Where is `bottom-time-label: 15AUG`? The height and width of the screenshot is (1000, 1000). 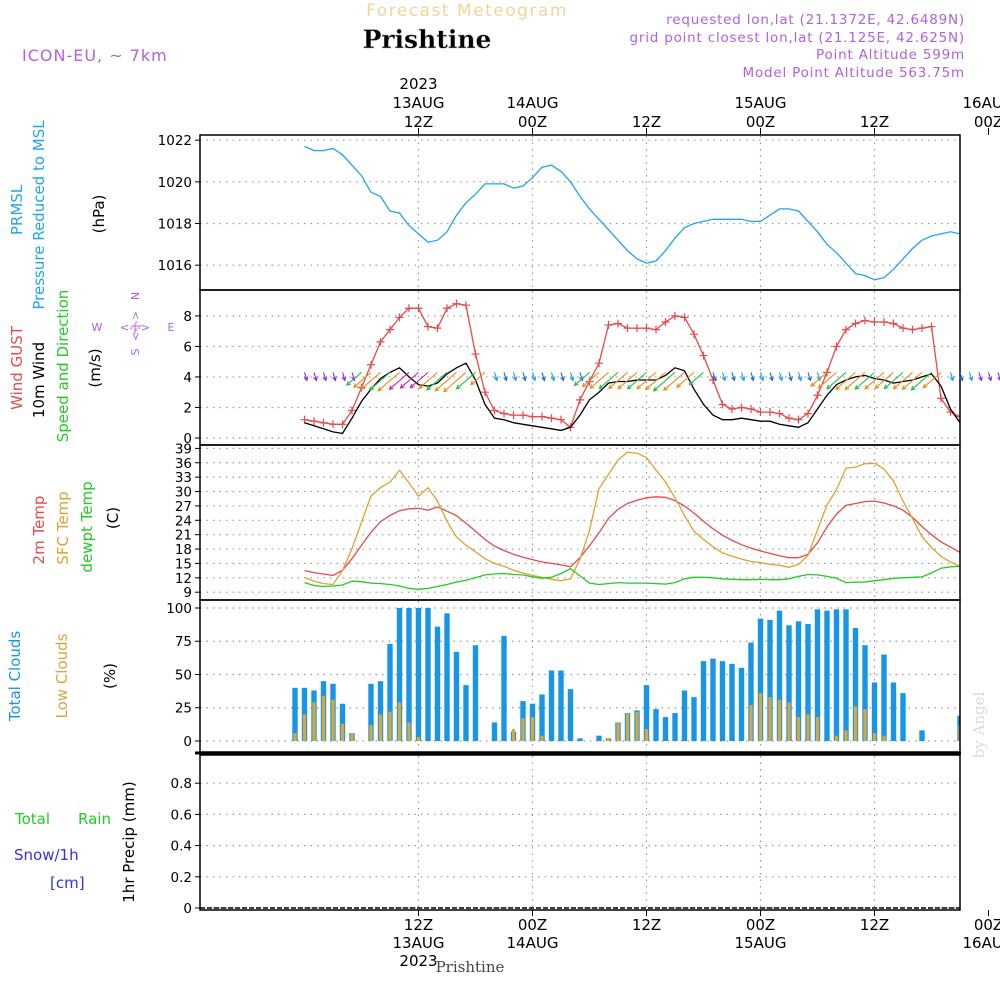
bottom-time-label: 15AUG is located at coordinates (761, 943).